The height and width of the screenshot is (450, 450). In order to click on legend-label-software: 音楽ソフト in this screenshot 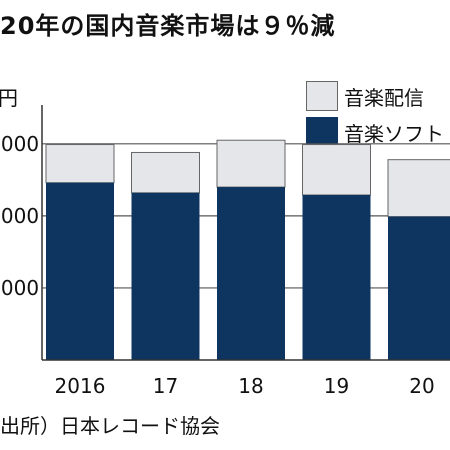, I will do `click(394, 133)`.